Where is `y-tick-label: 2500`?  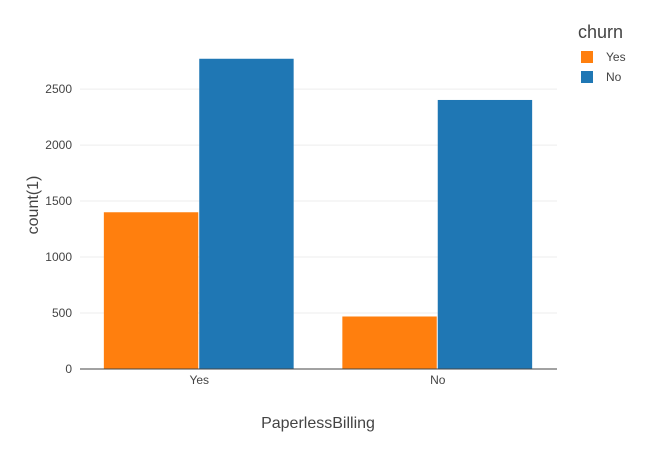 y-tick-label: 2500 is located at coordinates (58, 89).